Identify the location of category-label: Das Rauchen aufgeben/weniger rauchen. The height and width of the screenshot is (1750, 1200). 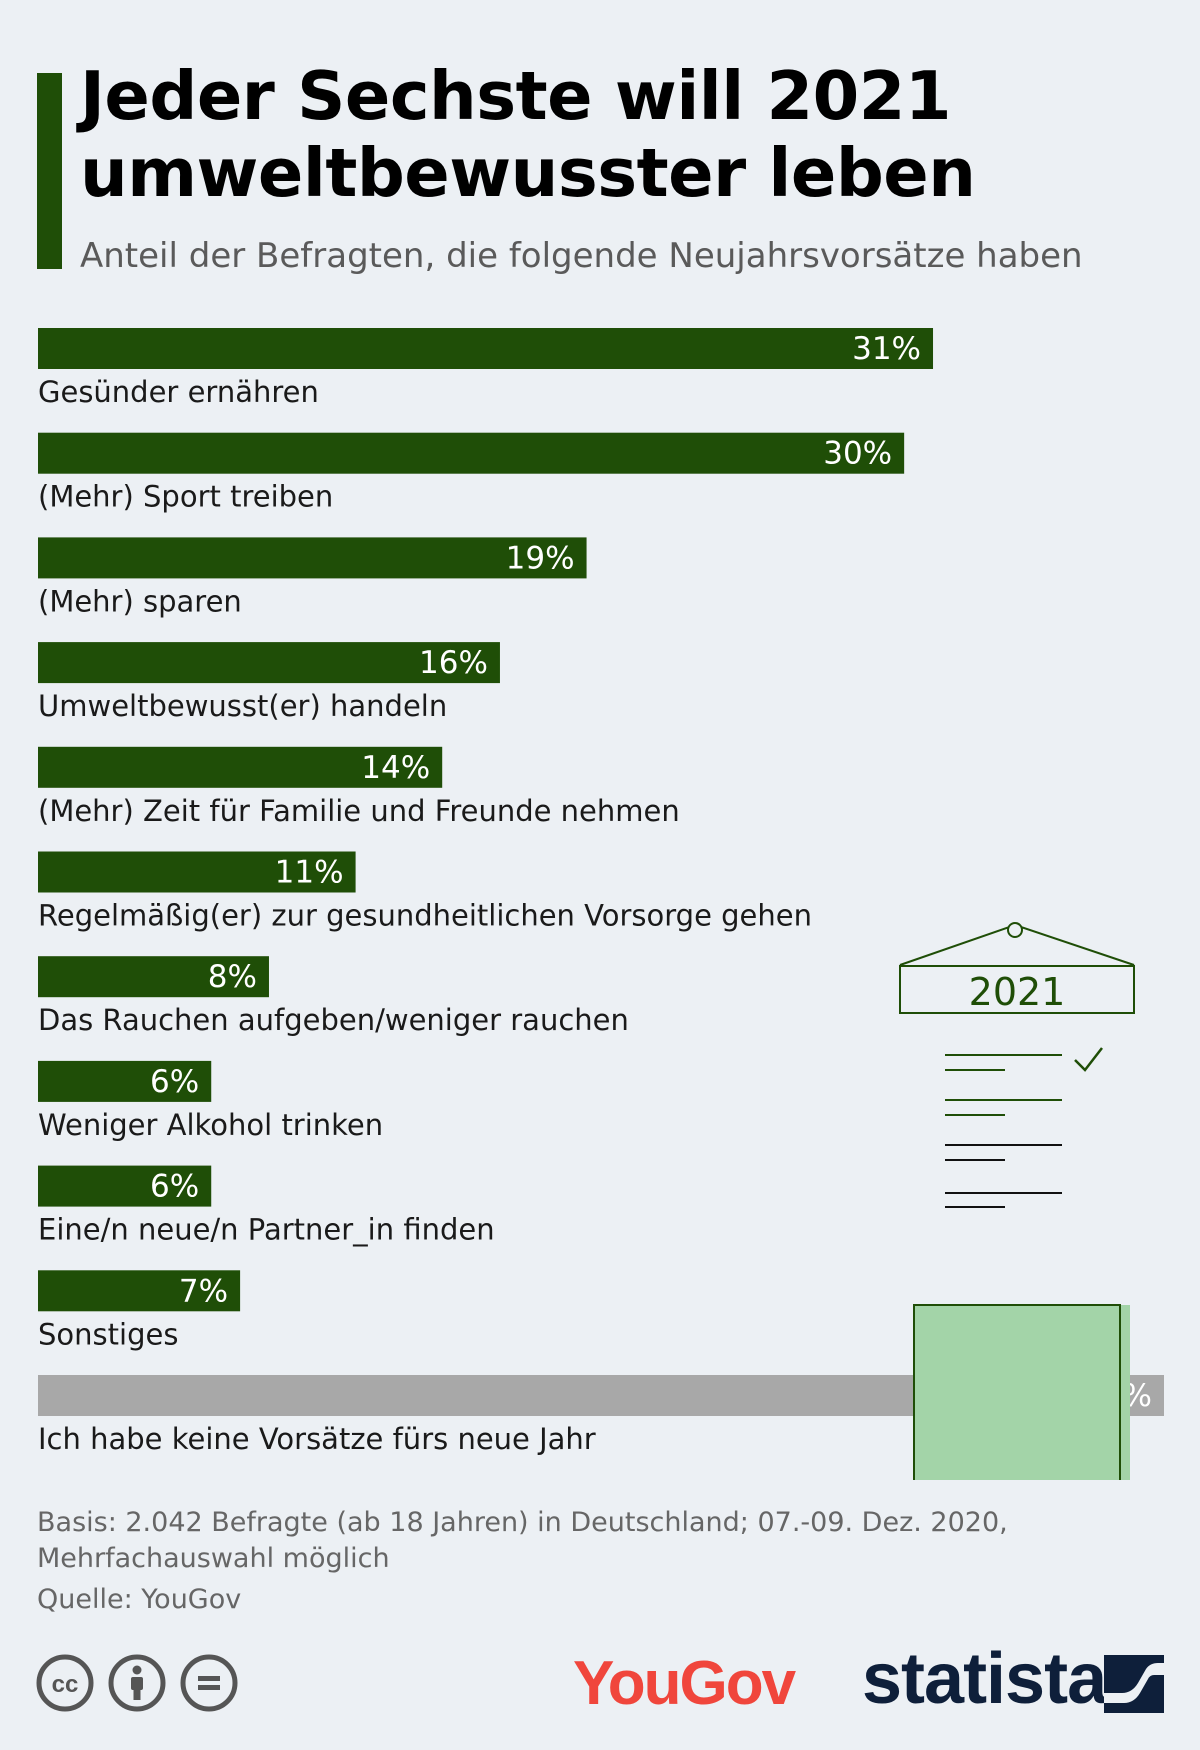
(333, 1020).